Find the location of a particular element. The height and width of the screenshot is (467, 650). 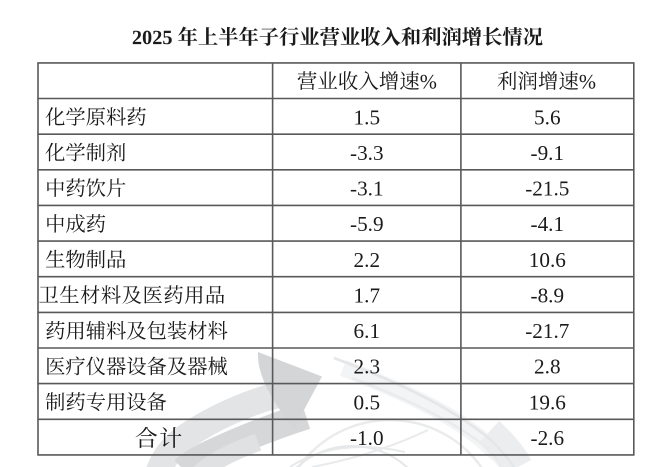

svg-text: -21.7 is located at coordinates (547, 331).